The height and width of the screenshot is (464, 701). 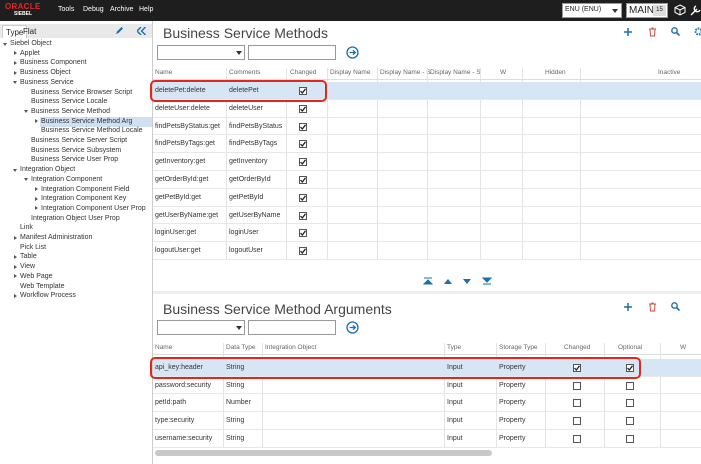 I want to click on tree-node: Web Page, so click(x=36, y=276).